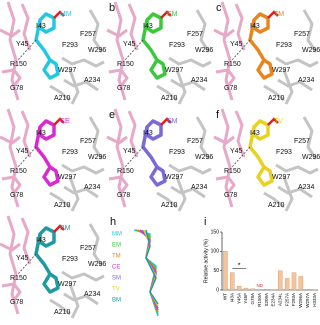 Image resolution: width=320 pixels, height=325 pixels. I want to click on x-tick-label: H333A, so click(314, 300).